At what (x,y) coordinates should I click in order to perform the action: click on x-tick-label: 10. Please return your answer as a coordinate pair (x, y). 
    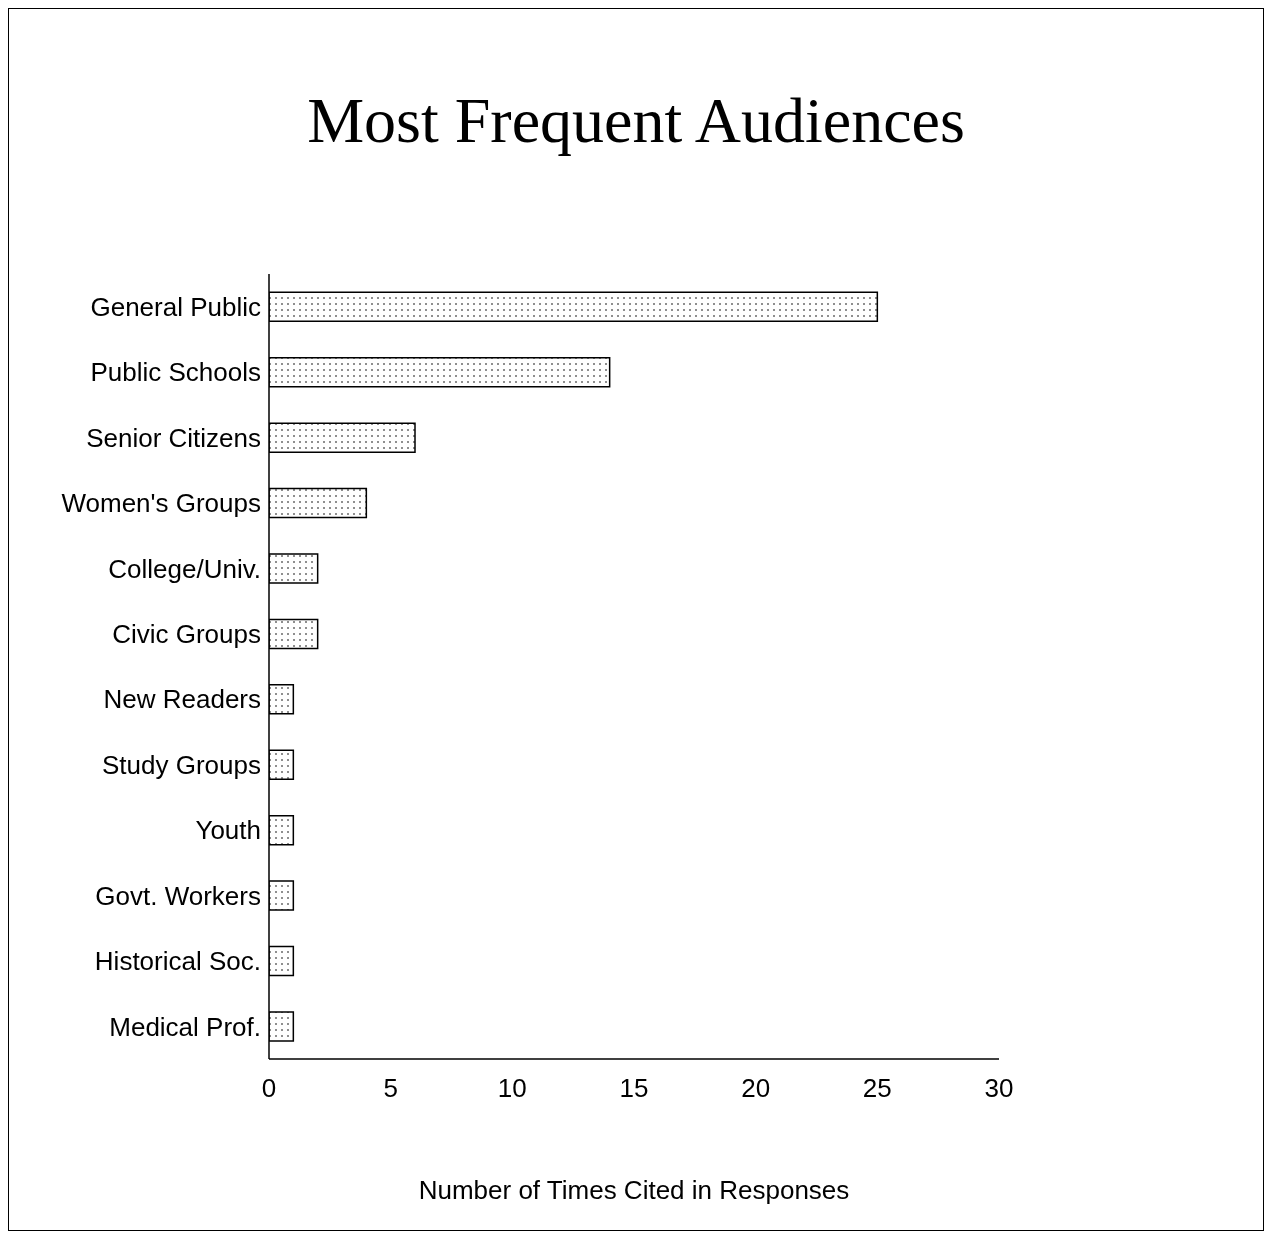
    Looking at the image, I should click on (512, 1088).